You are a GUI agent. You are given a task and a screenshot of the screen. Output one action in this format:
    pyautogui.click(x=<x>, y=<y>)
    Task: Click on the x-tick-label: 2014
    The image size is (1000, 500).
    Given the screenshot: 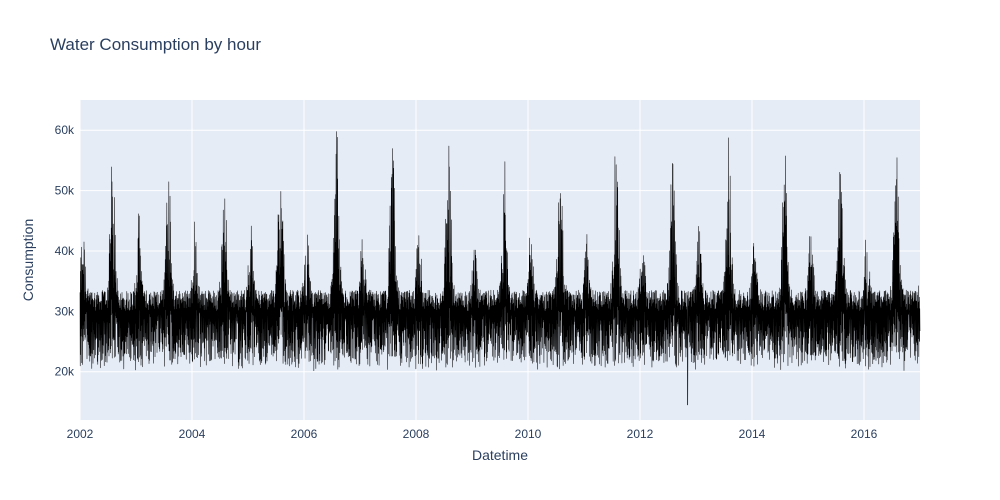 What is the action you would take?
    pyautogui.click(x=752, y=434)
    